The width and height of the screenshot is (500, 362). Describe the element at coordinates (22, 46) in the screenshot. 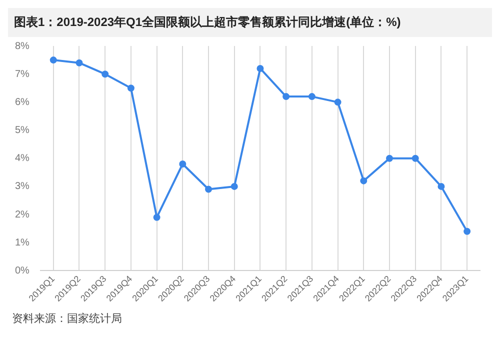

I see `y-tick-label: 8%` at that location.